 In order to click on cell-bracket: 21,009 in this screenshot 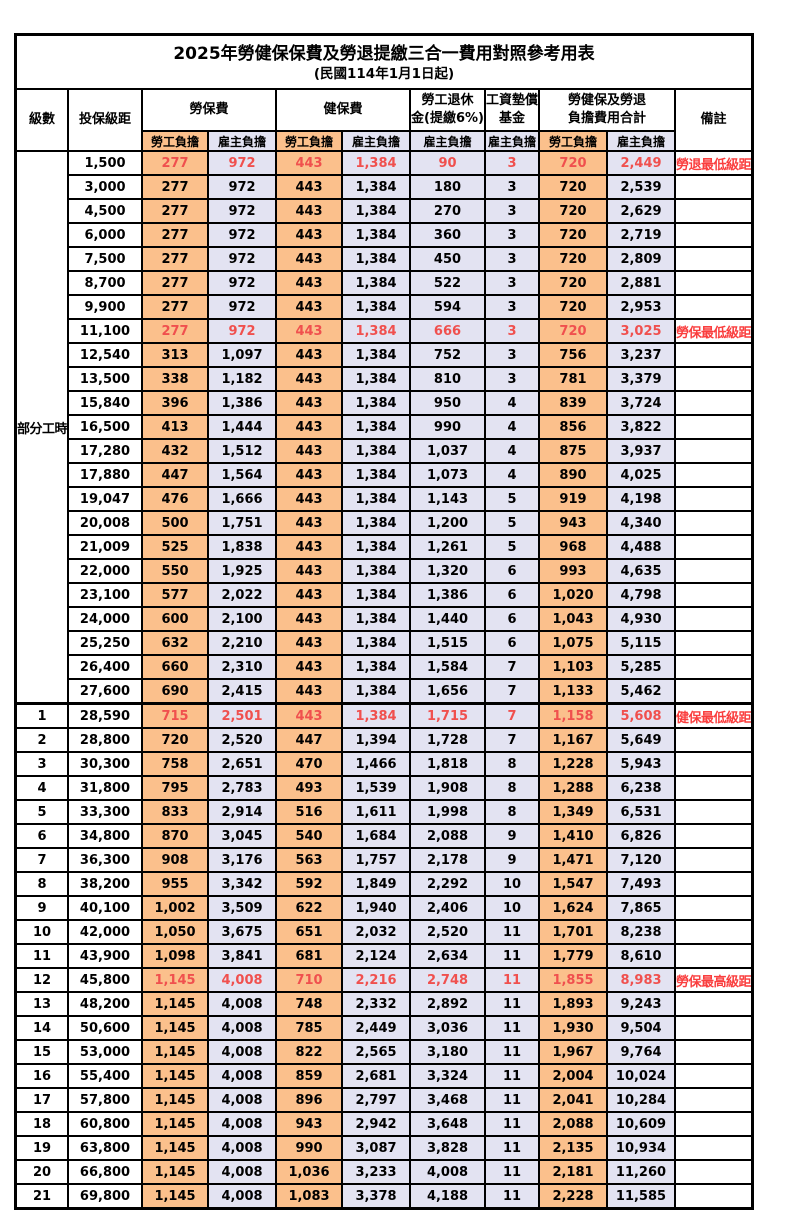, I will do `click(105, 547)`.